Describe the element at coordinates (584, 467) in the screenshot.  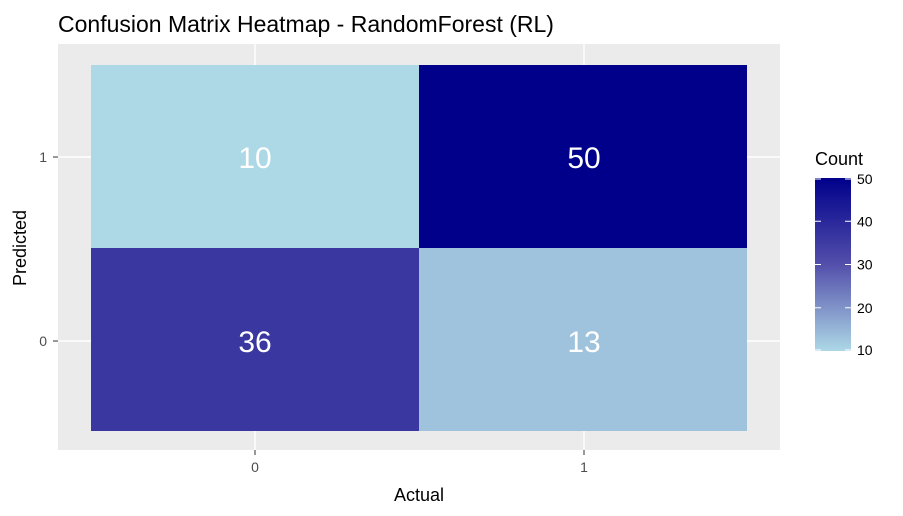
I see `x-tick-label: 1` at that location.